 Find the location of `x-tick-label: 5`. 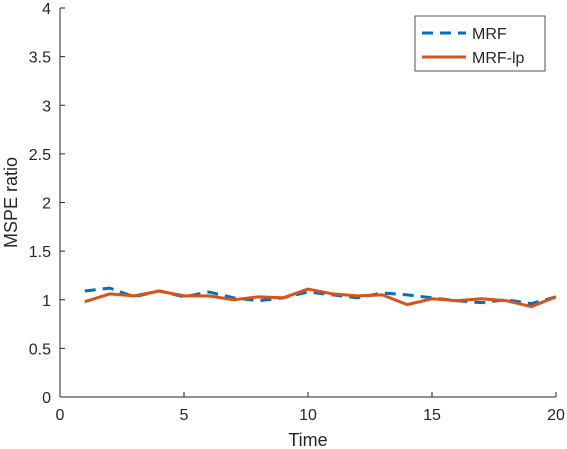

x-tick-label: 5 is located at coordinates (184, 415).